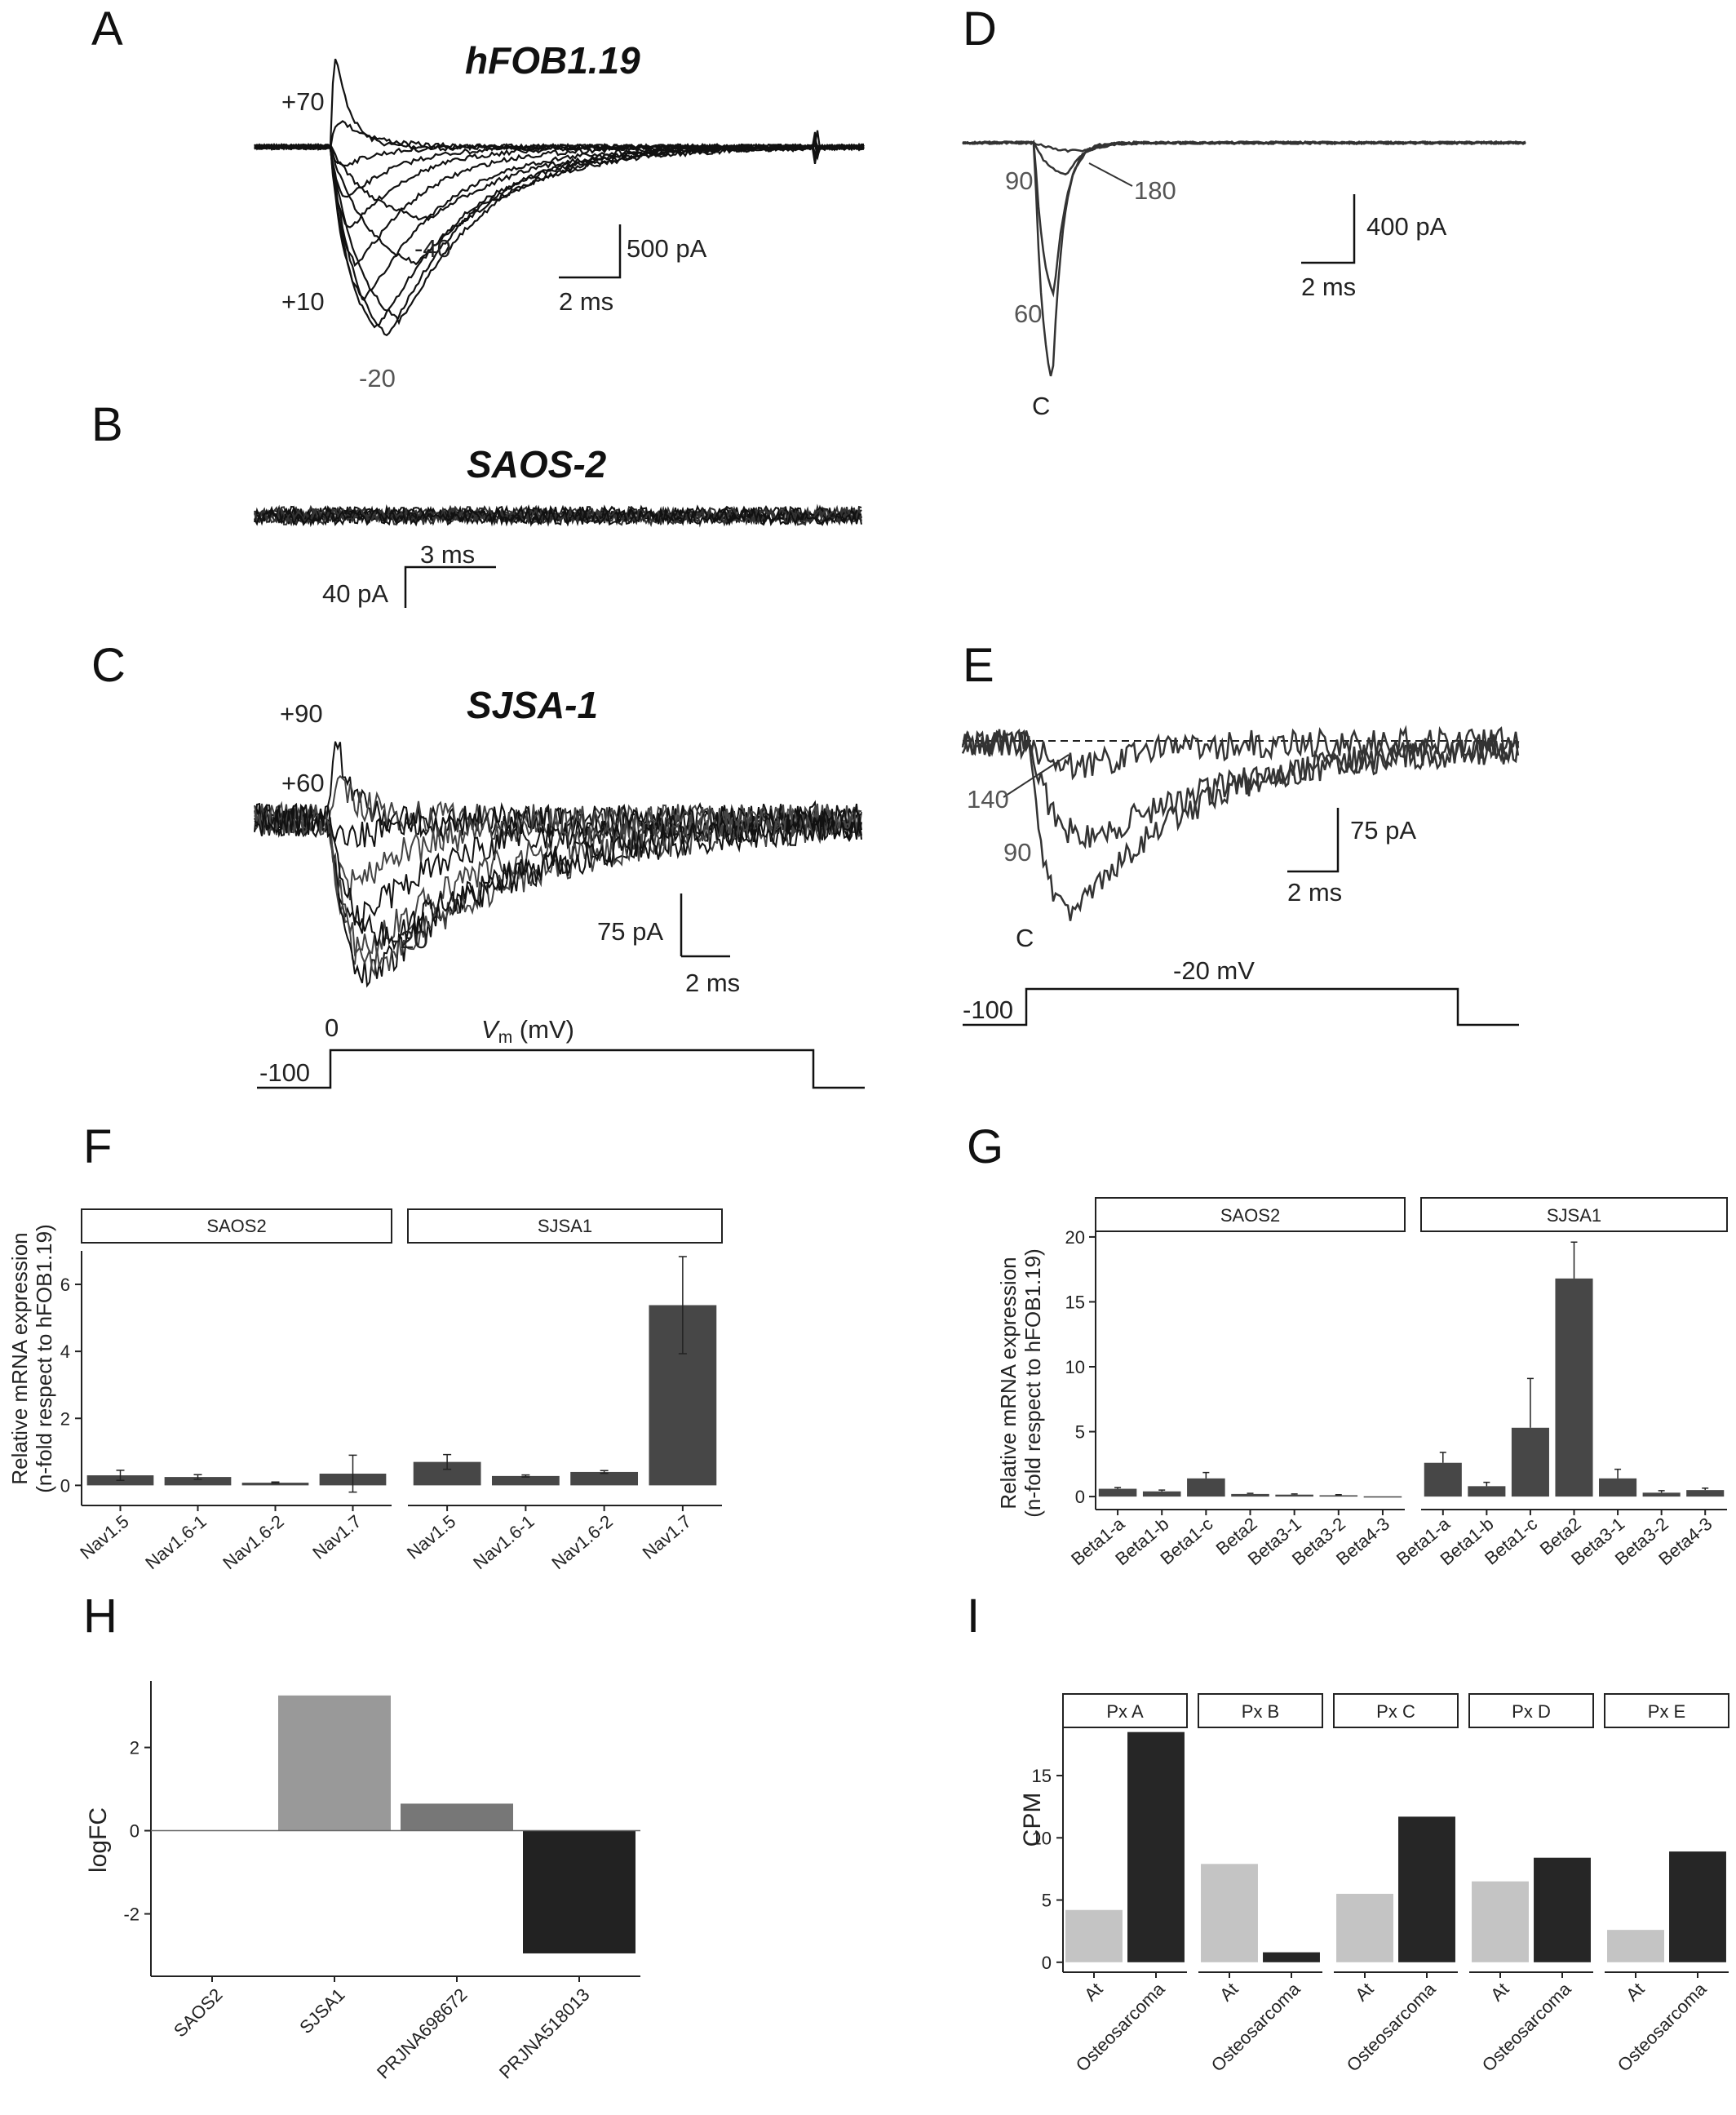 The height and width of the screenshot is (2115, 1736). What do you see at coordinates (198, 2013) in the screenshot?
I see `x-tick-label: SAOS2` at bounding box center [198, 2013].